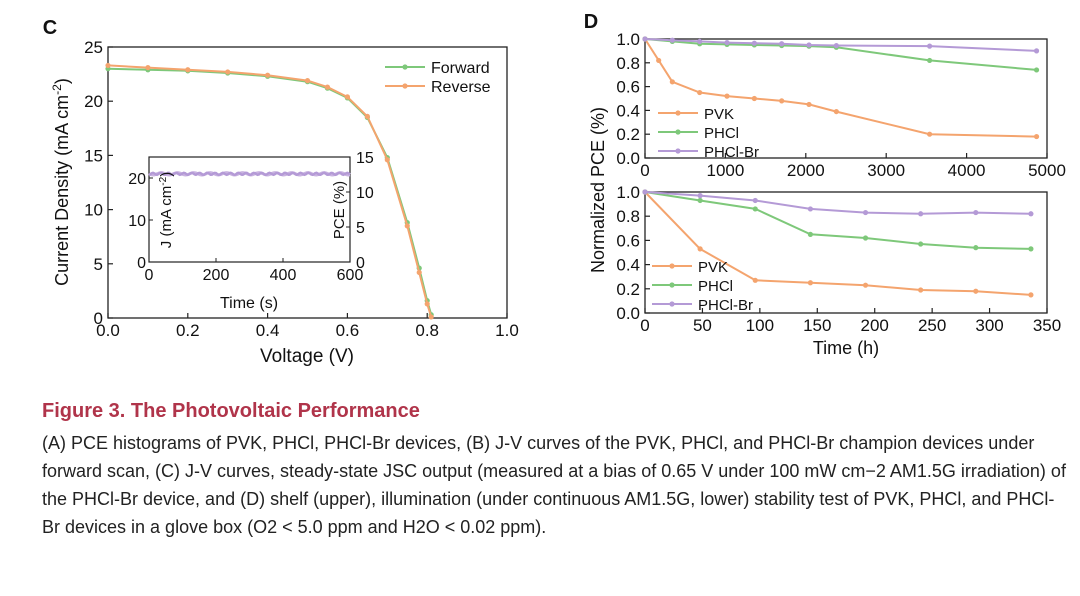 The width and height of the screenshot is (1080, 596). Describe the element at coordinates (137, 221) in the screenshot. I see `inset-ytick-left-label: 10` at that location.